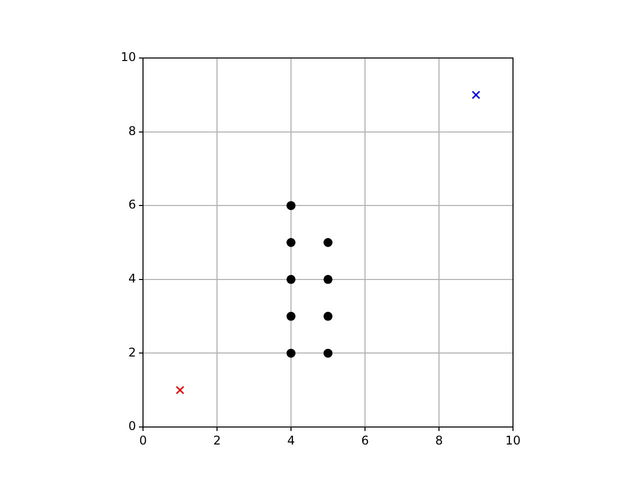 The image size is (640, 480). What do you see at coordinates (132, 352) in the screenshot?
I see `y-tick-label: 2` at bounding box center [132, 352].